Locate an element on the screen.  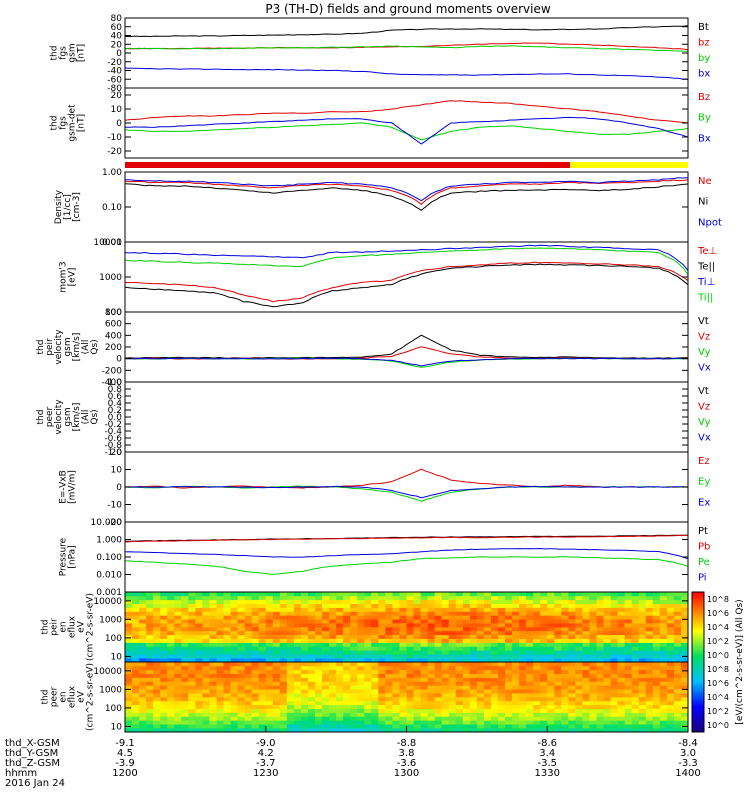
legend-label: Ni is located at coordinates (703, 202).